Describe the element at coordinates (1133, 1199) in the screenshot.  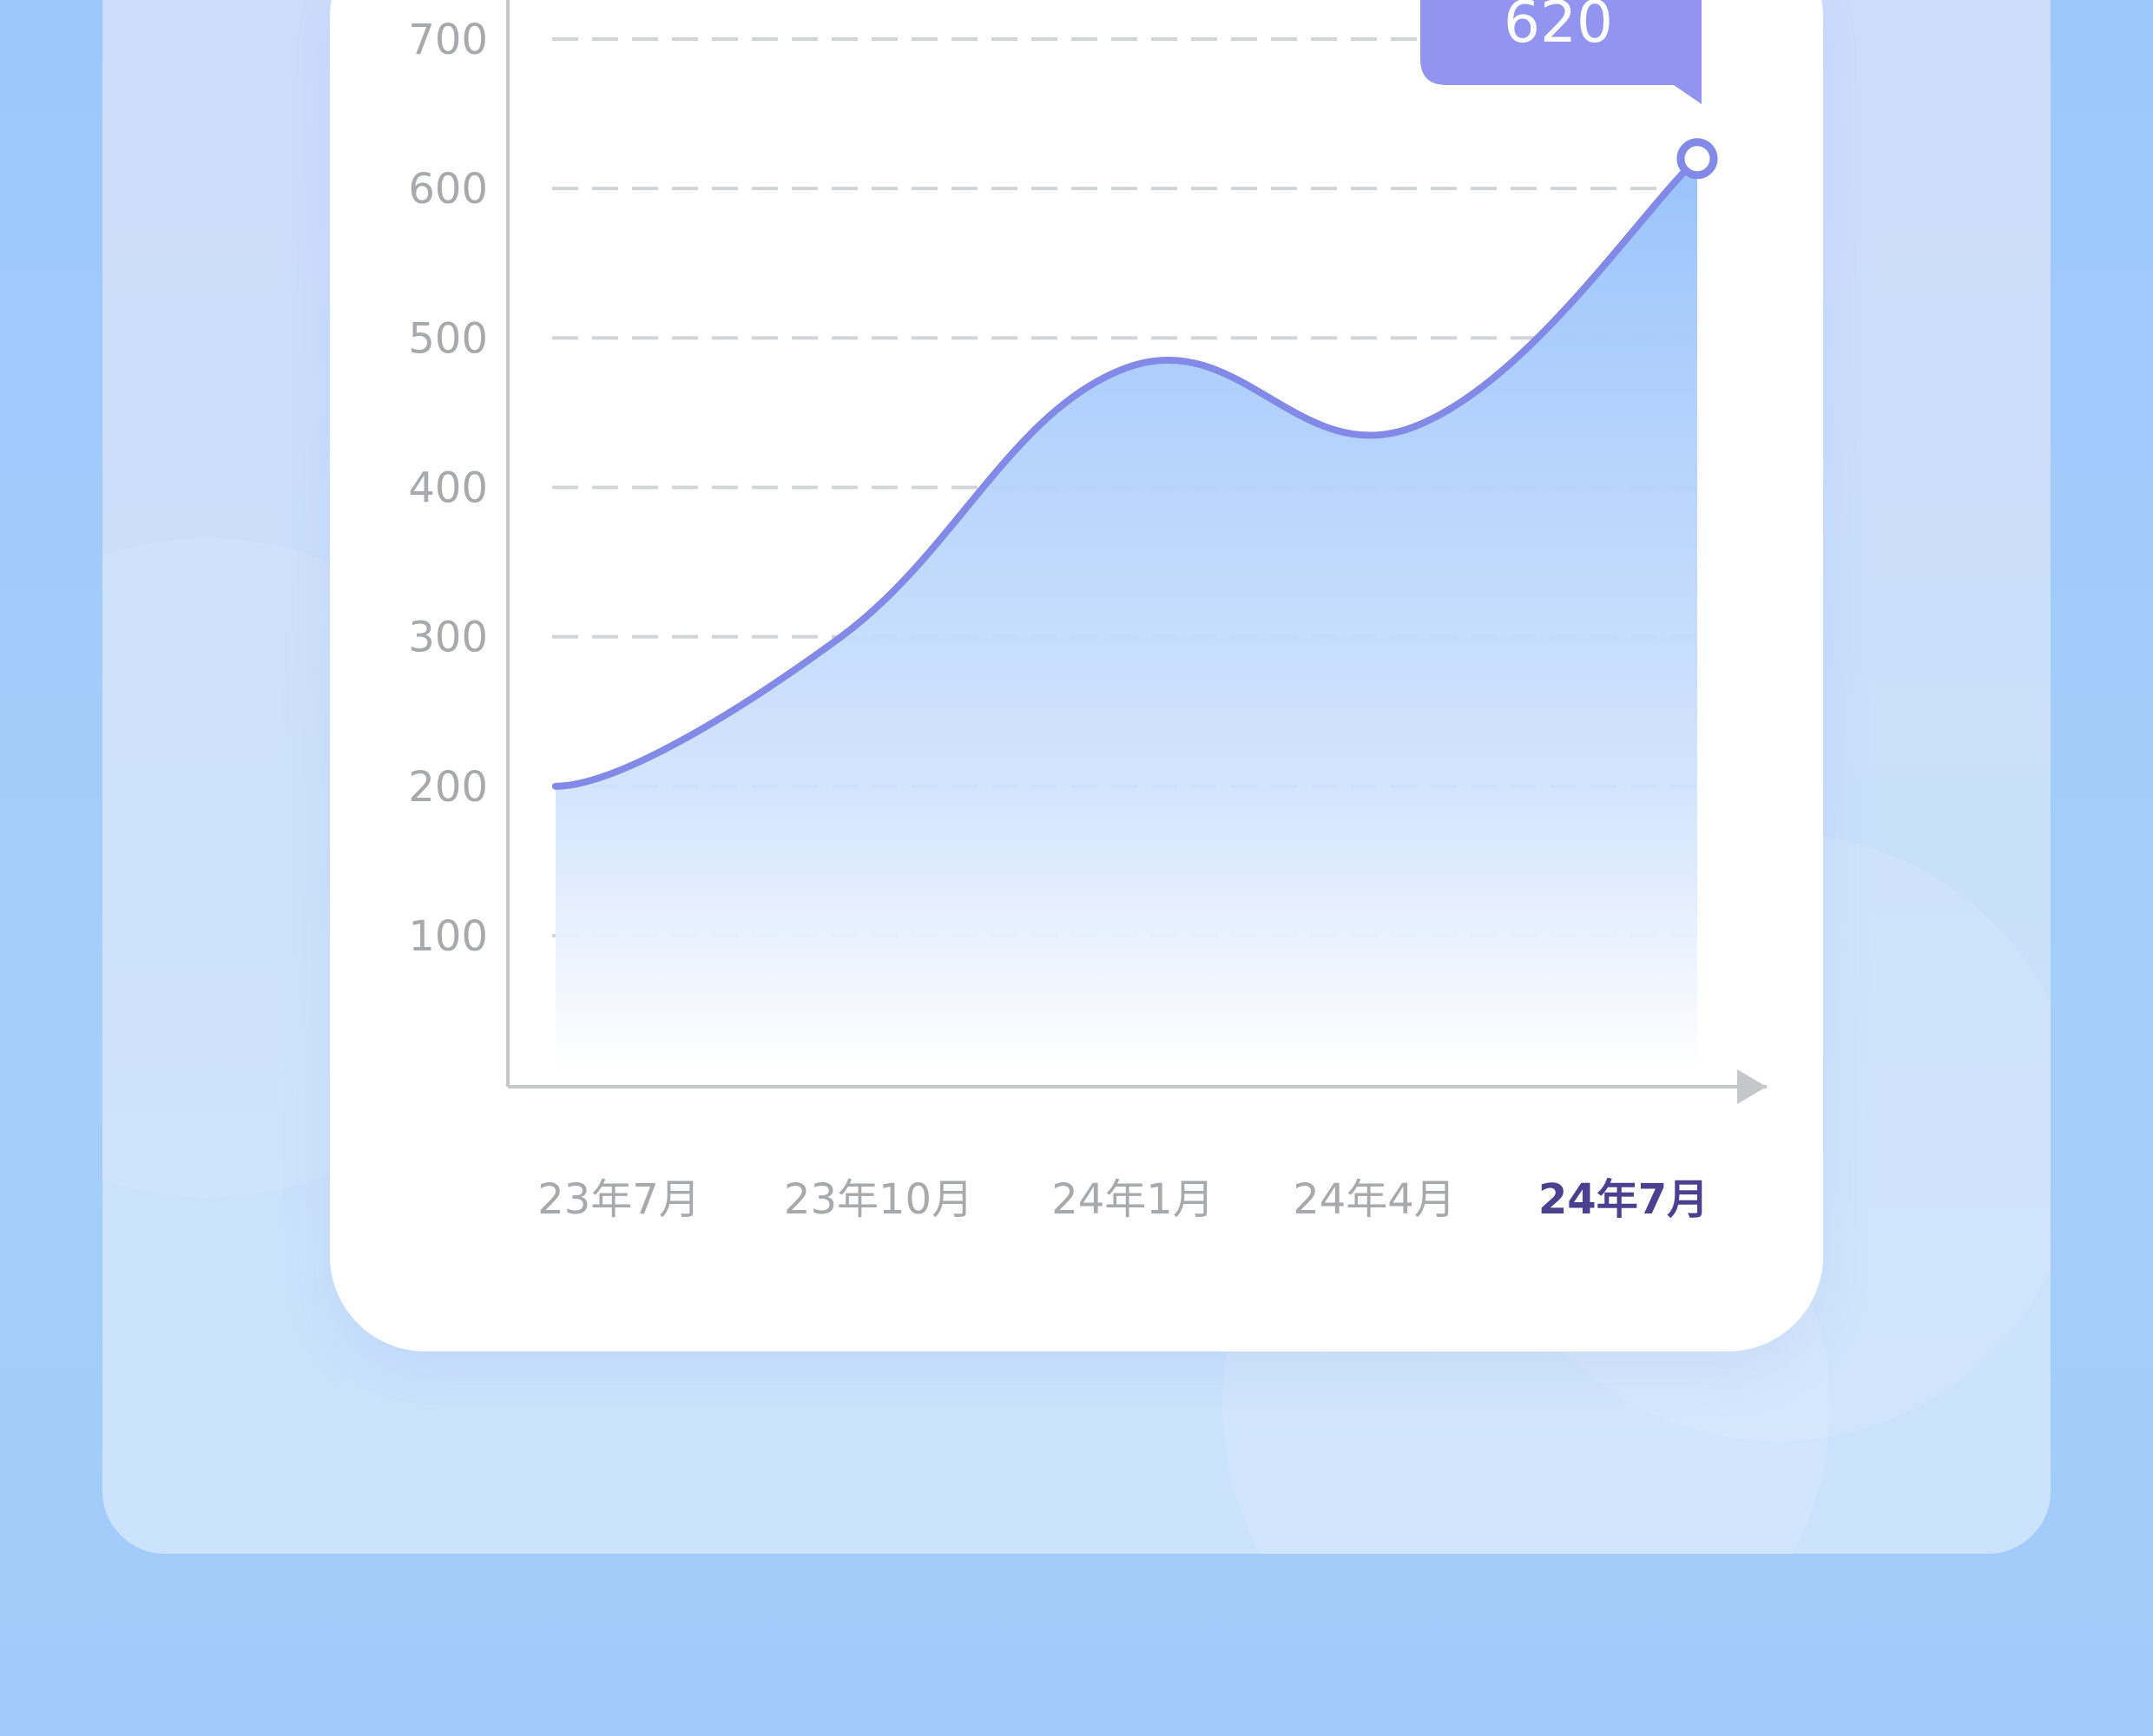
I see `x-tick-label: 24年1月` at that location.